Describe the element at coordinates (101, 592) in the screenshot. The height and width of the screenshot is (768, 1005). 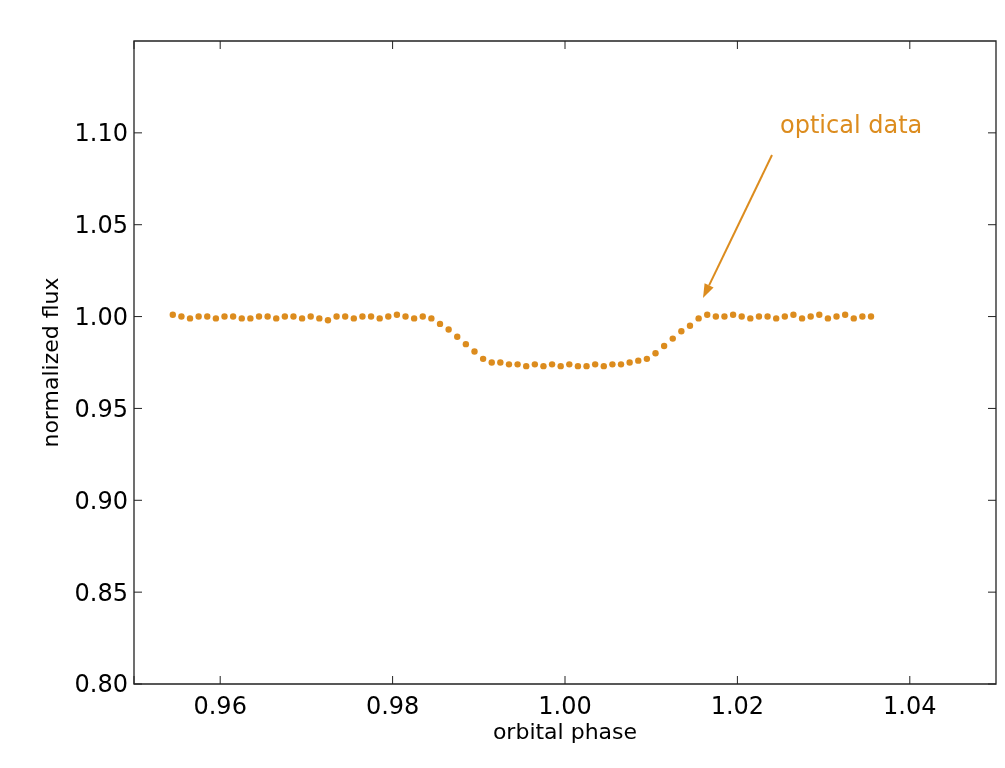
I see `y-tick-label: 0.85` at that location.